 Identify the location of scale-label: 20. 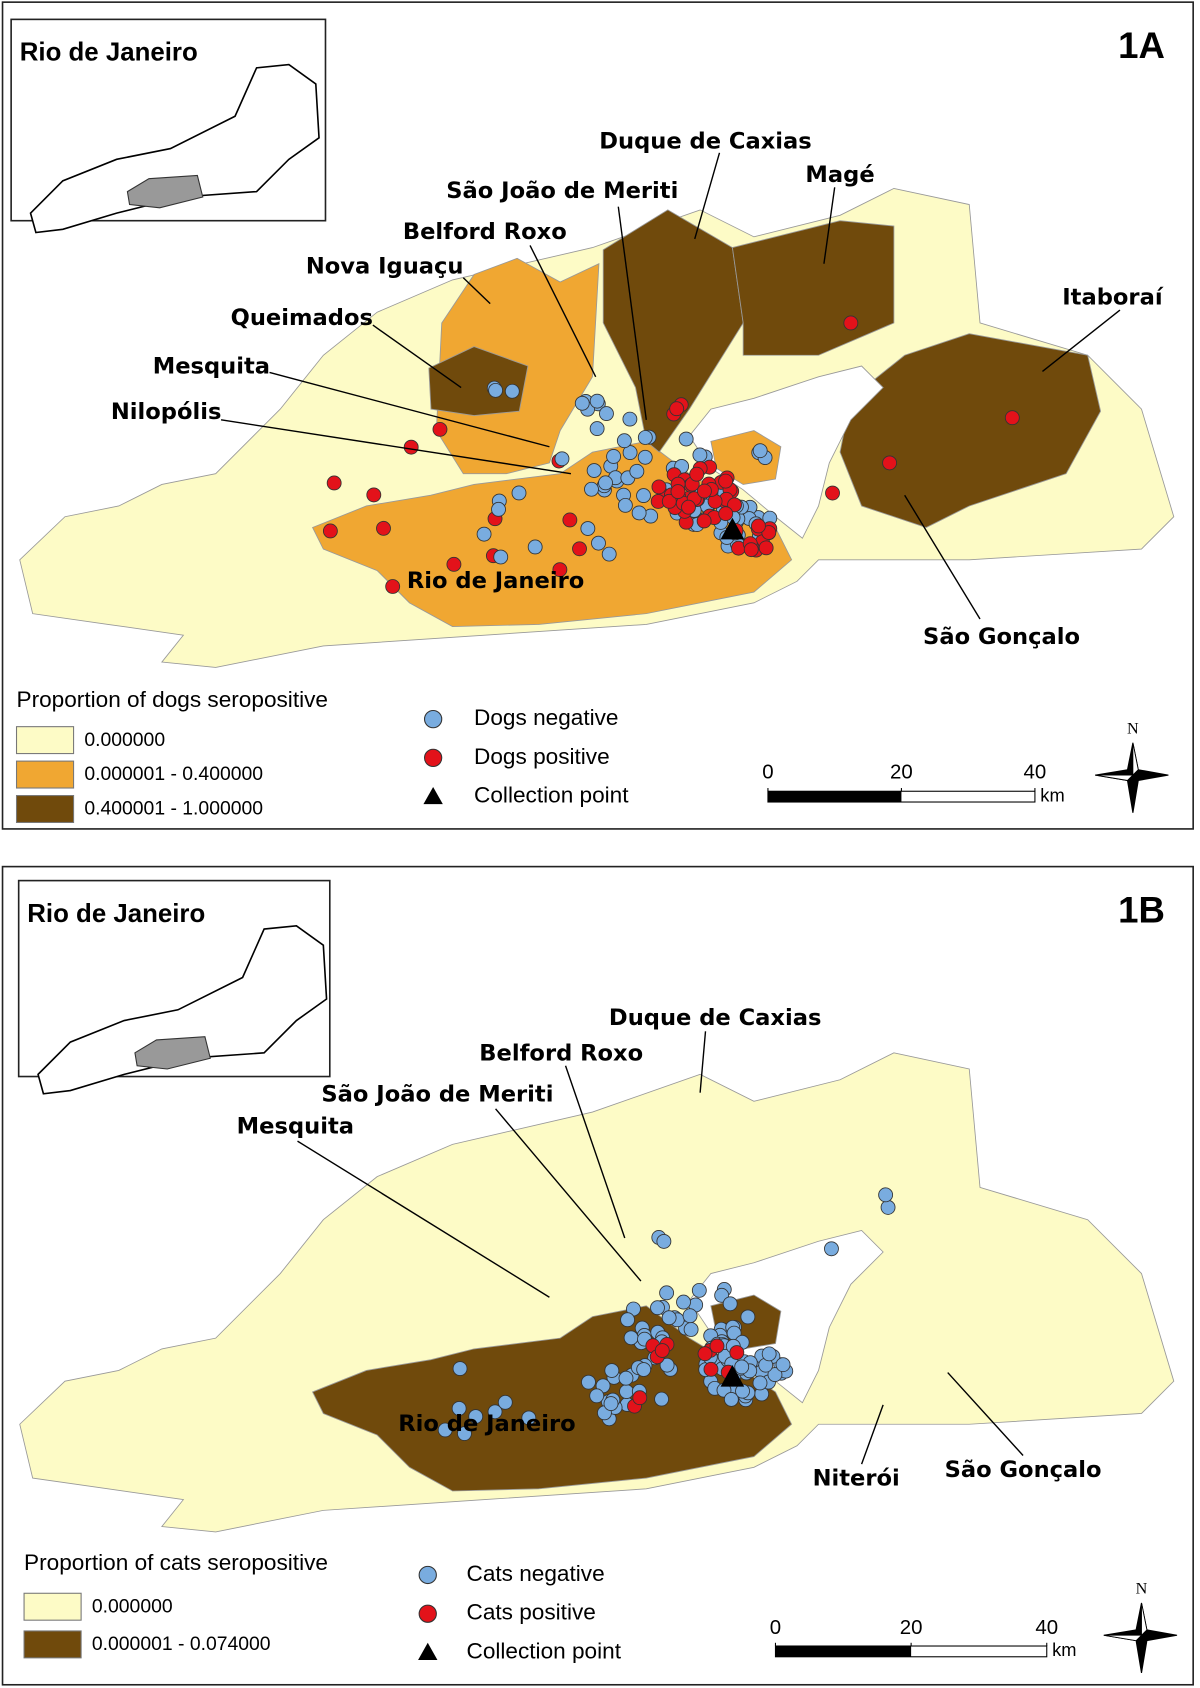
(911, 1627).